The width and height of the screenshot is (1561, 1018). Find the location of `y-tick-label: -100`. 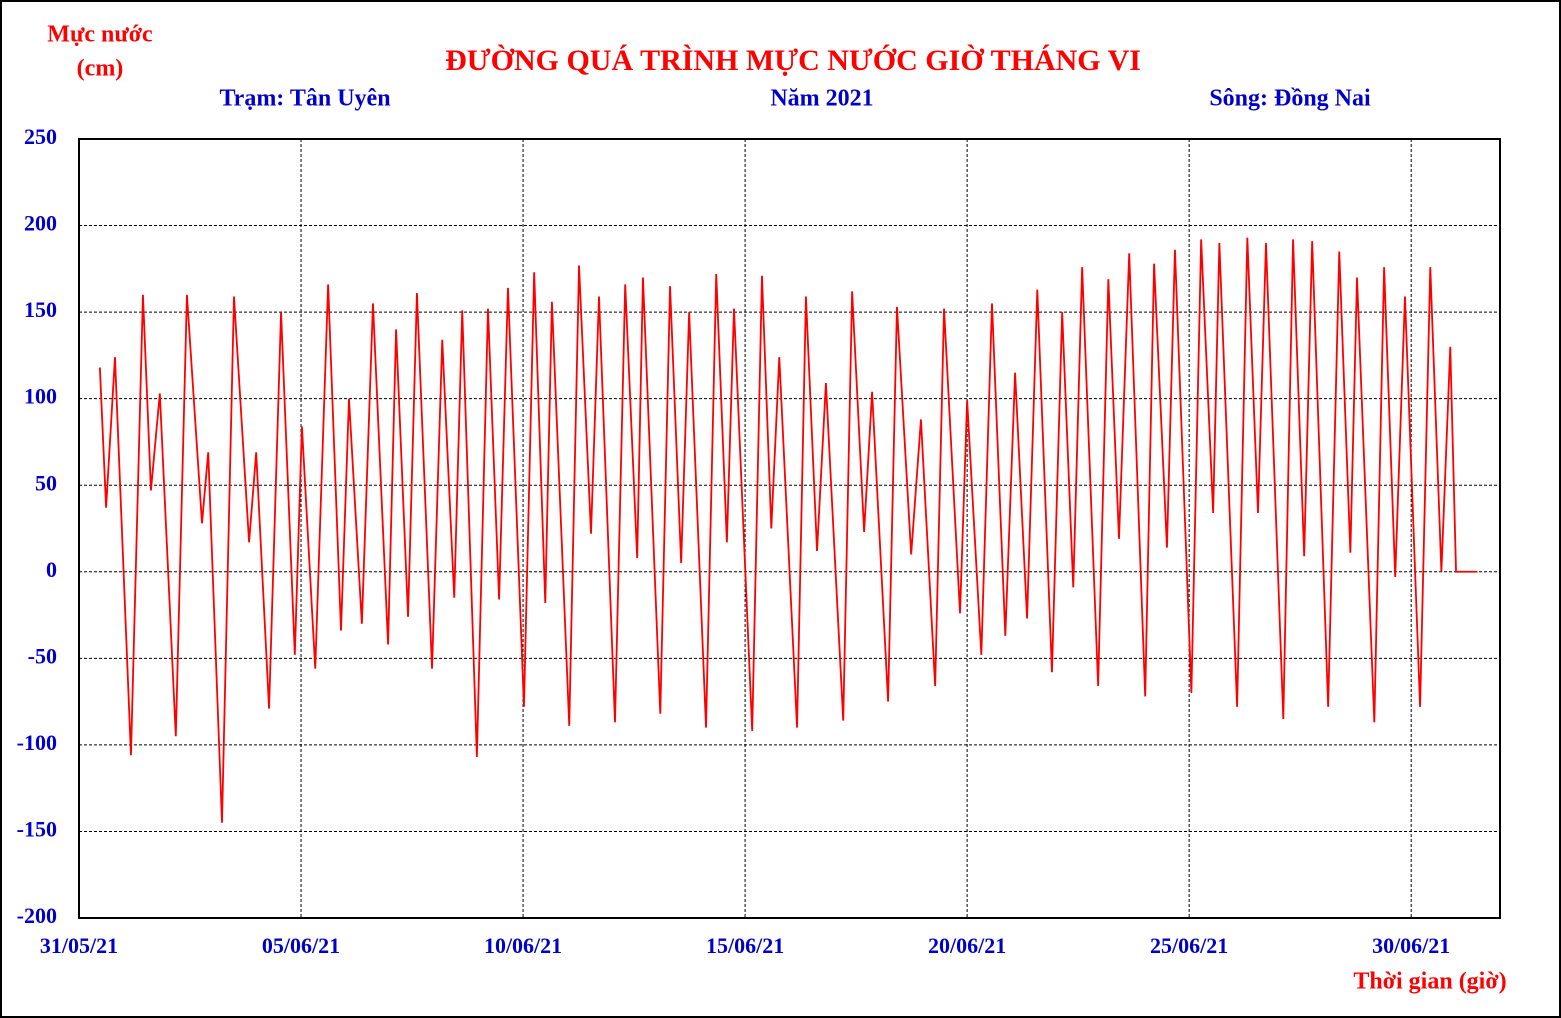

y-tick-label: -100 is located at coordinates (37, 742).